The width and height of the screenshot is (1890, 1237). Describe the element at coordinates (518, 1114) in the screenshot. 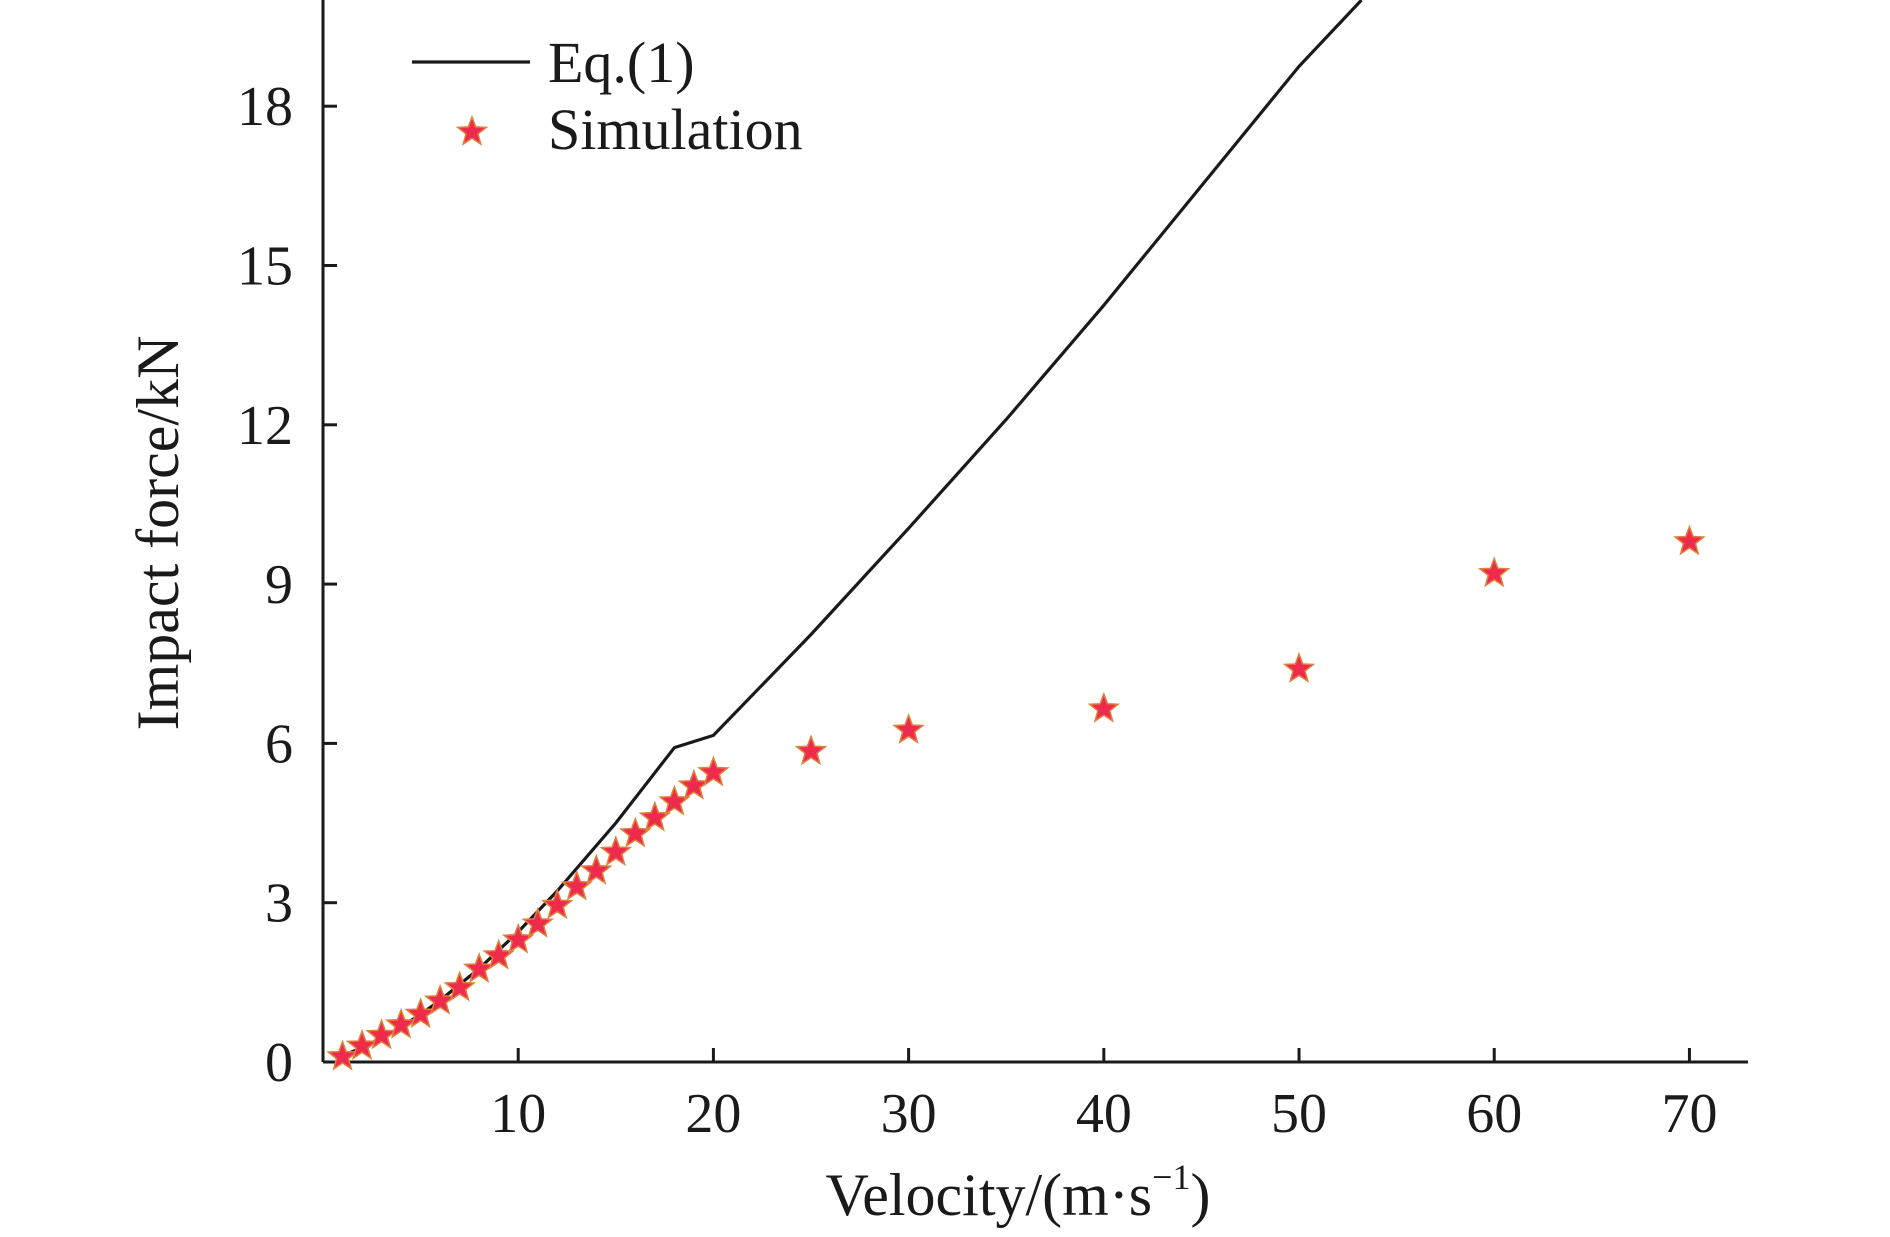

I see `x-tick-label: 10` at that location.